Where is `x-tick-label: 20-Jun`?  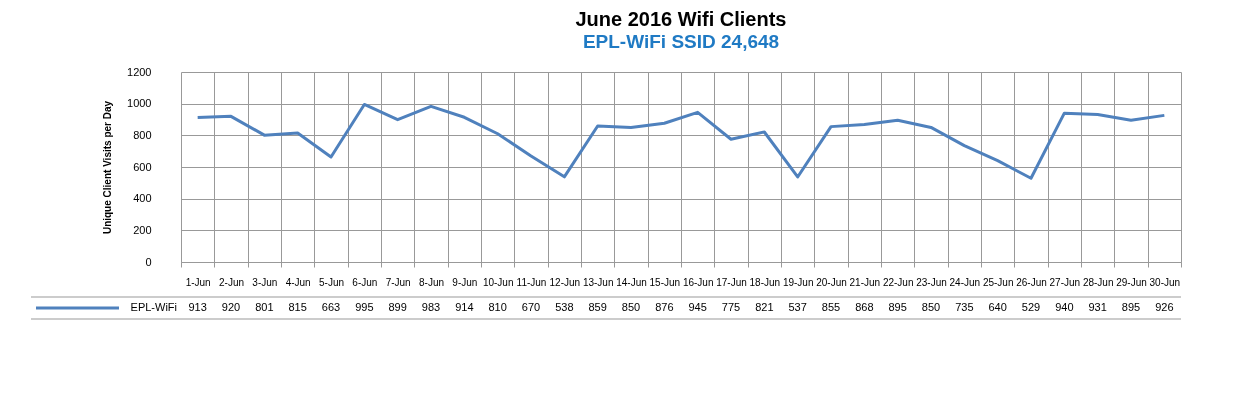
x-tick-label: 20-Jun is located at coordinates (831, 282).